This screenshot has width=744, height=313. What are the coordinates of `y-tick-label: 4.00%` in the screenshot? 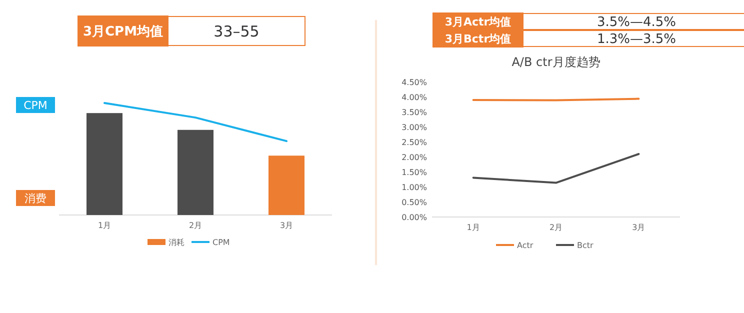 It's located at (415, 97).